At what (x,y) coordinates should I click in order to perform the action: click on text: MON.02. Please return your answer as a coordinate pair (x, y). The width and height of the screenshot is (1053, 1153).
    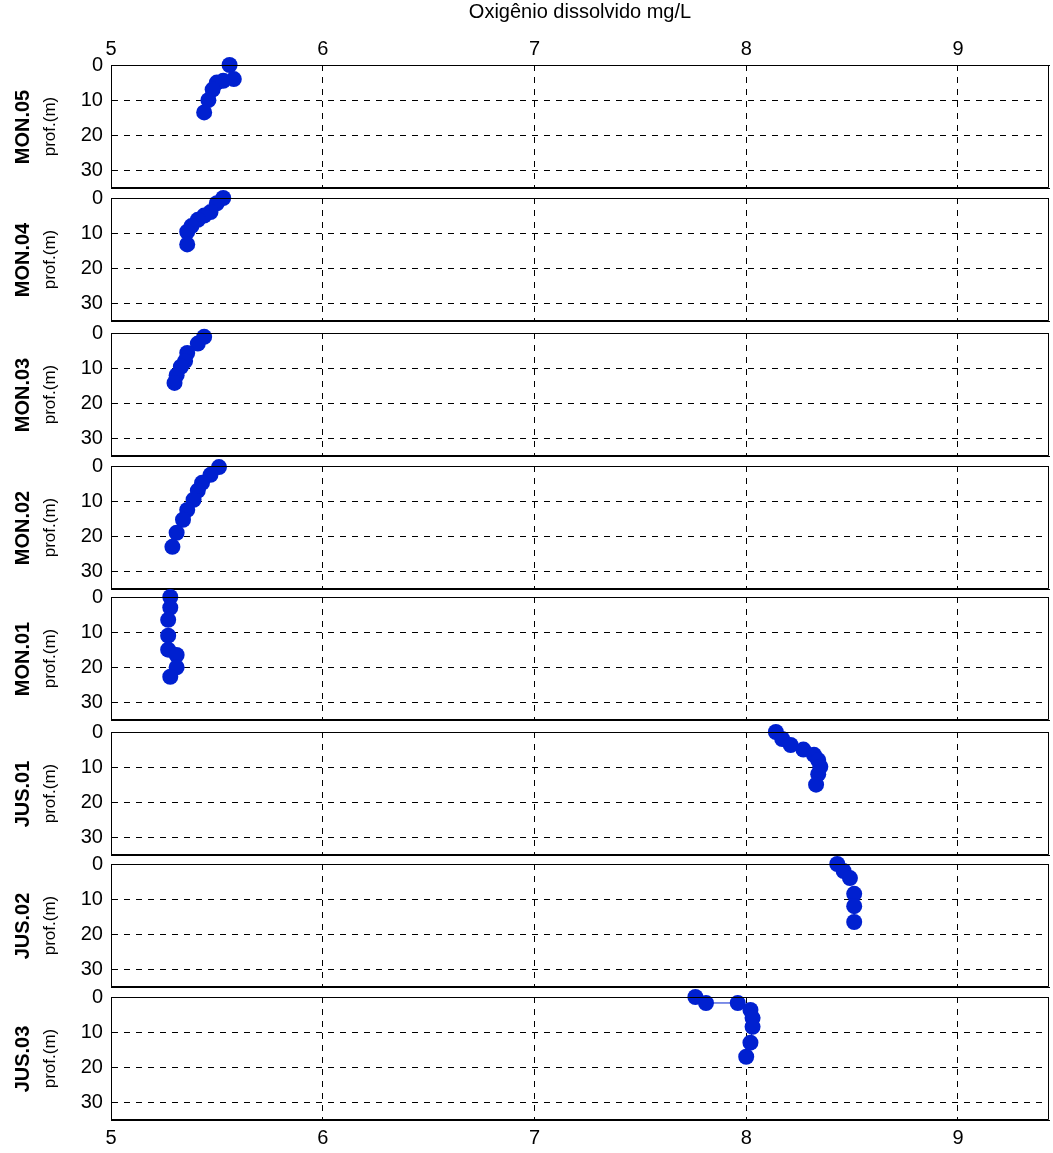
    Looking at the image, I should click on (22, 527).